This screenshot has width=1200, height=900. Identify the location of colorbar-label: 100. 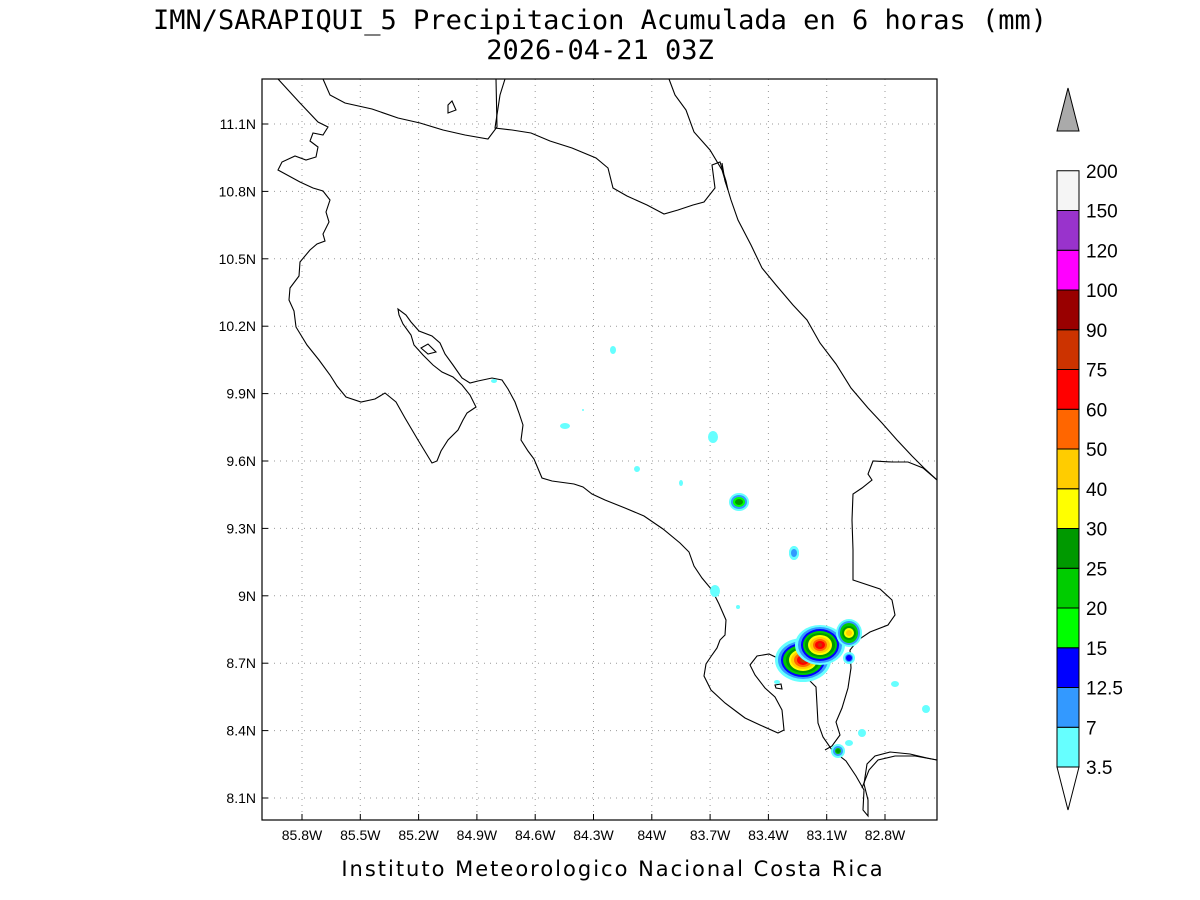
(1102, 291).